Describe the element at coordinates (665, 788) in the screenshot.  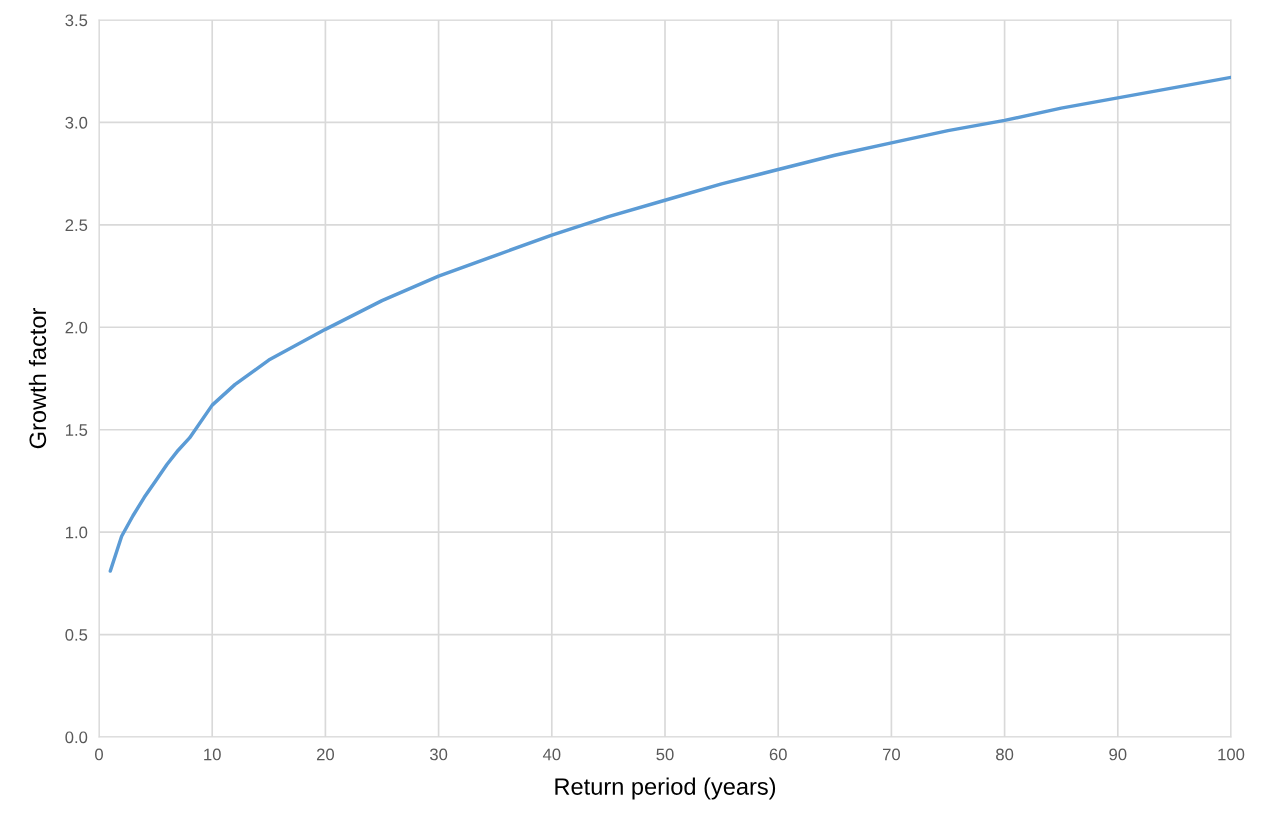
I see `x-axis-title: Return period (years)` at that location.